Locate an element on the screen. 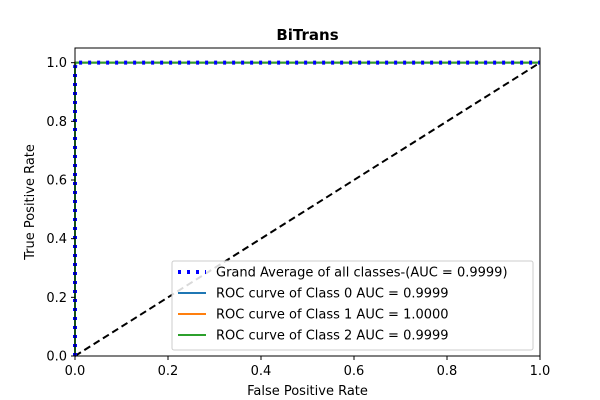 The width and height of the screenshot is (600, 400). legend-label-2: ROC curve of Class 1 AUC = 1.0000 is located at coordinates (332, 315).